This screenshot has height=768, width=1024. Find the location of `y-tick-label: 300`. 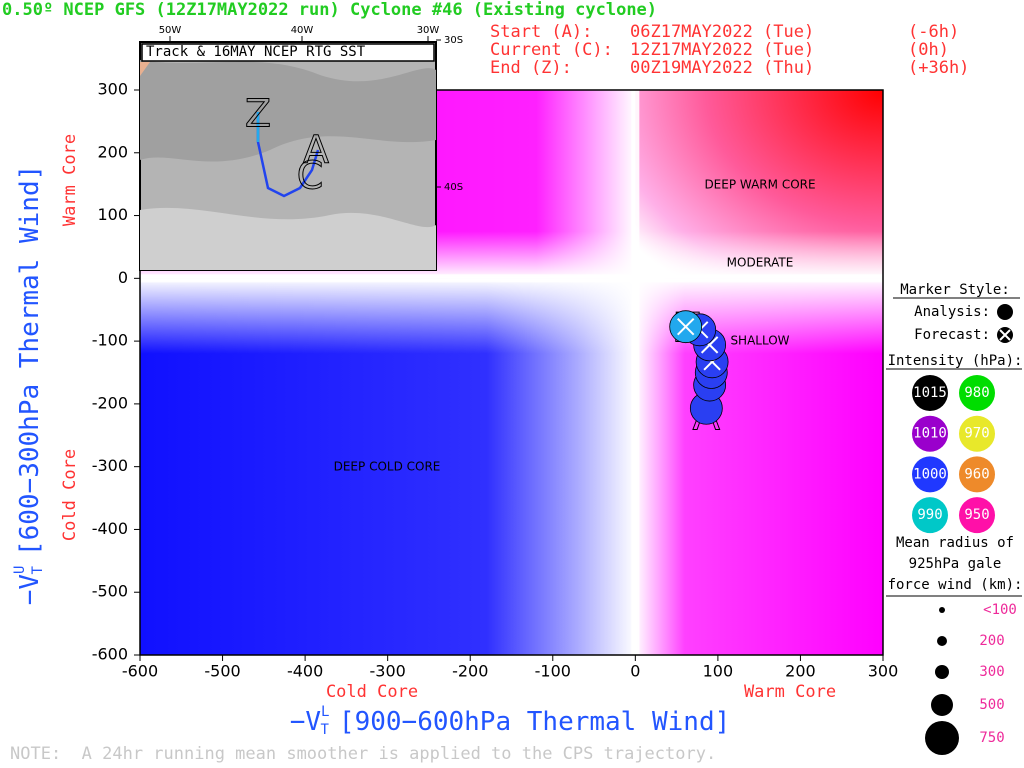

y-tick-label: 300 is located at coordinates (112, 89).